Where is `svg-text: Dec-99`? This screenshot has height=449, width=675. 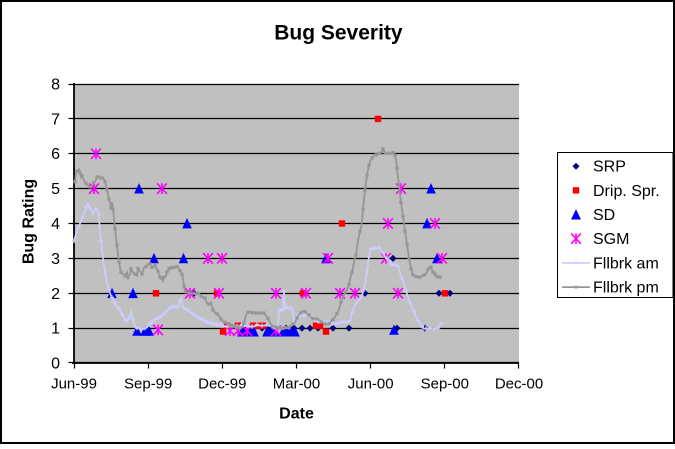 svg-text: Dec-99 is located at coordinates (222, 384).